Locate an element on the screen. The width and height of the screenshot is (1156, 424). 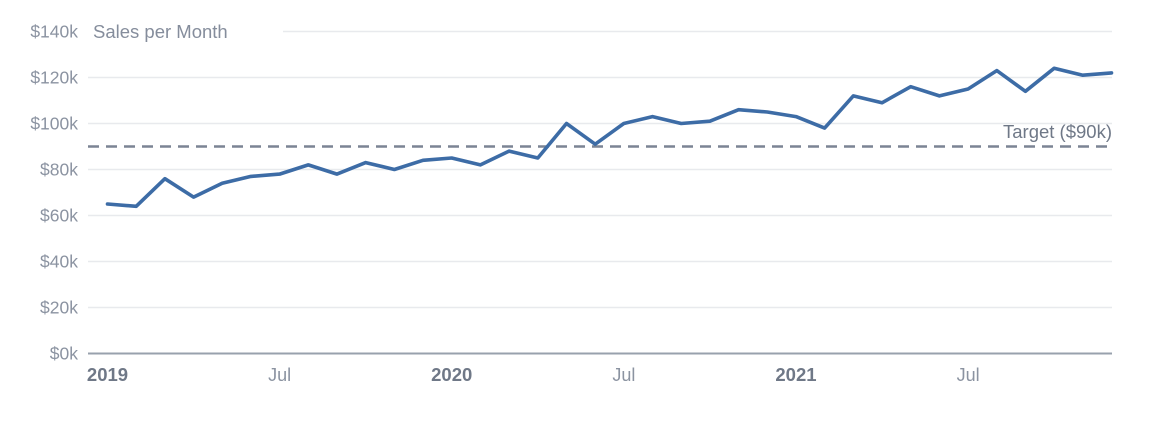
target-label: Target ($90k) is located at coordinates (1057, 131).